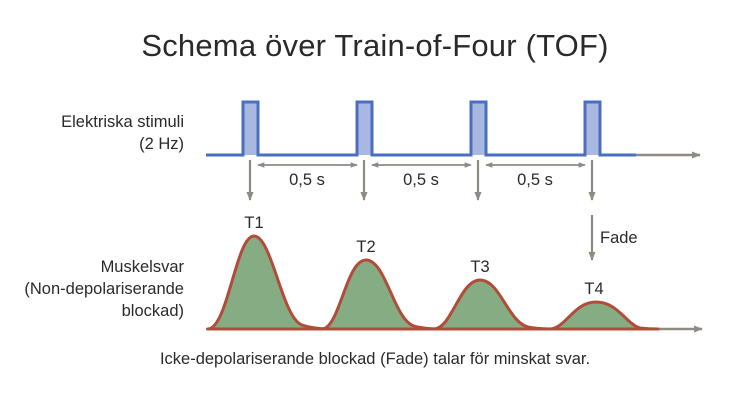 This screenshot has width=750, height=409. What do you see at coordinates (152, 311) in the screenshot?
I see `muscle-label-line3: blockad)` at bounding box center [152, 311].